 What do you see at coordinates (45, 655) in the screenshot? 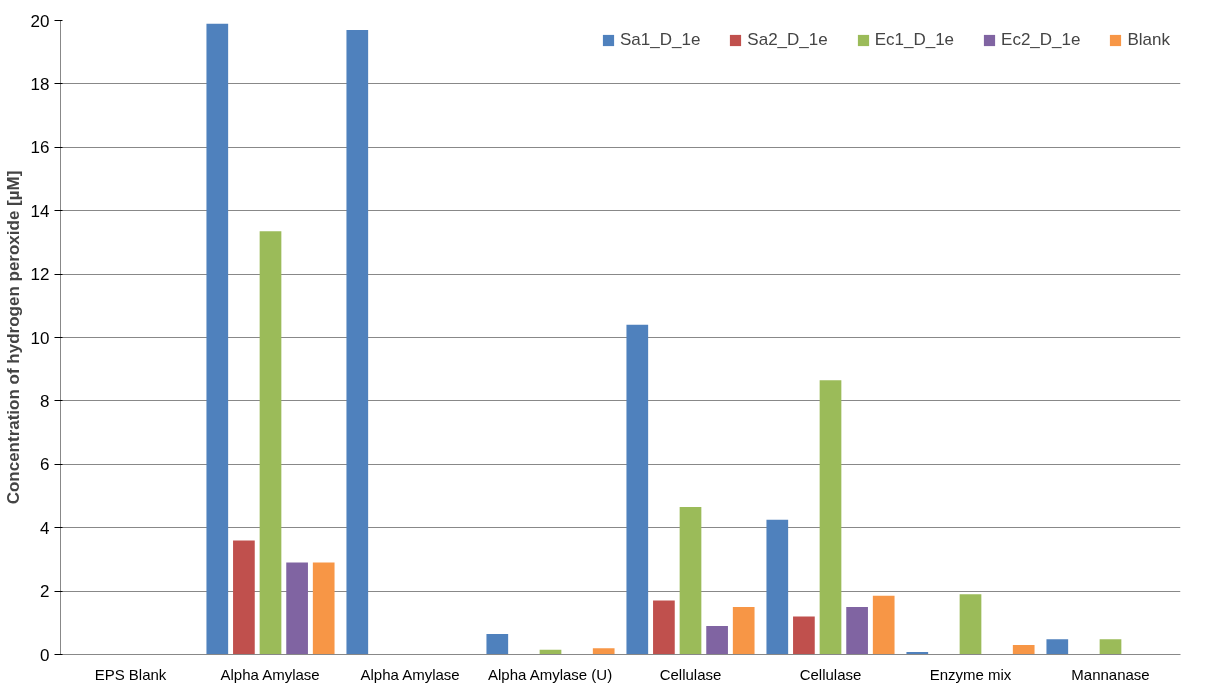
I see `y-tick-label: 0` at bounding box center [45, 655].